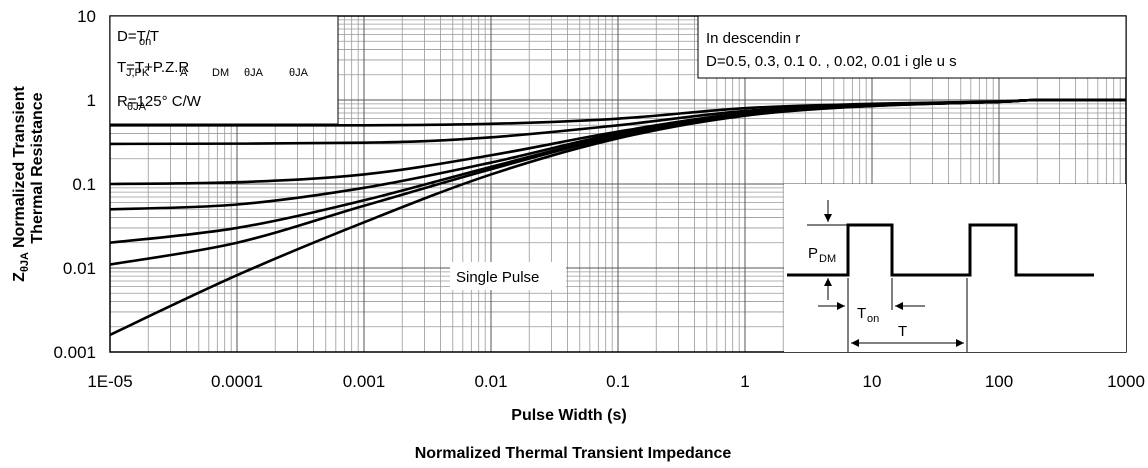 This screenshot has height=468, width=1148. What do you see at coordinates (84, 184) in the screenshot?
I see `y-tick-label: 0.1` at bounding box center [84, 184].